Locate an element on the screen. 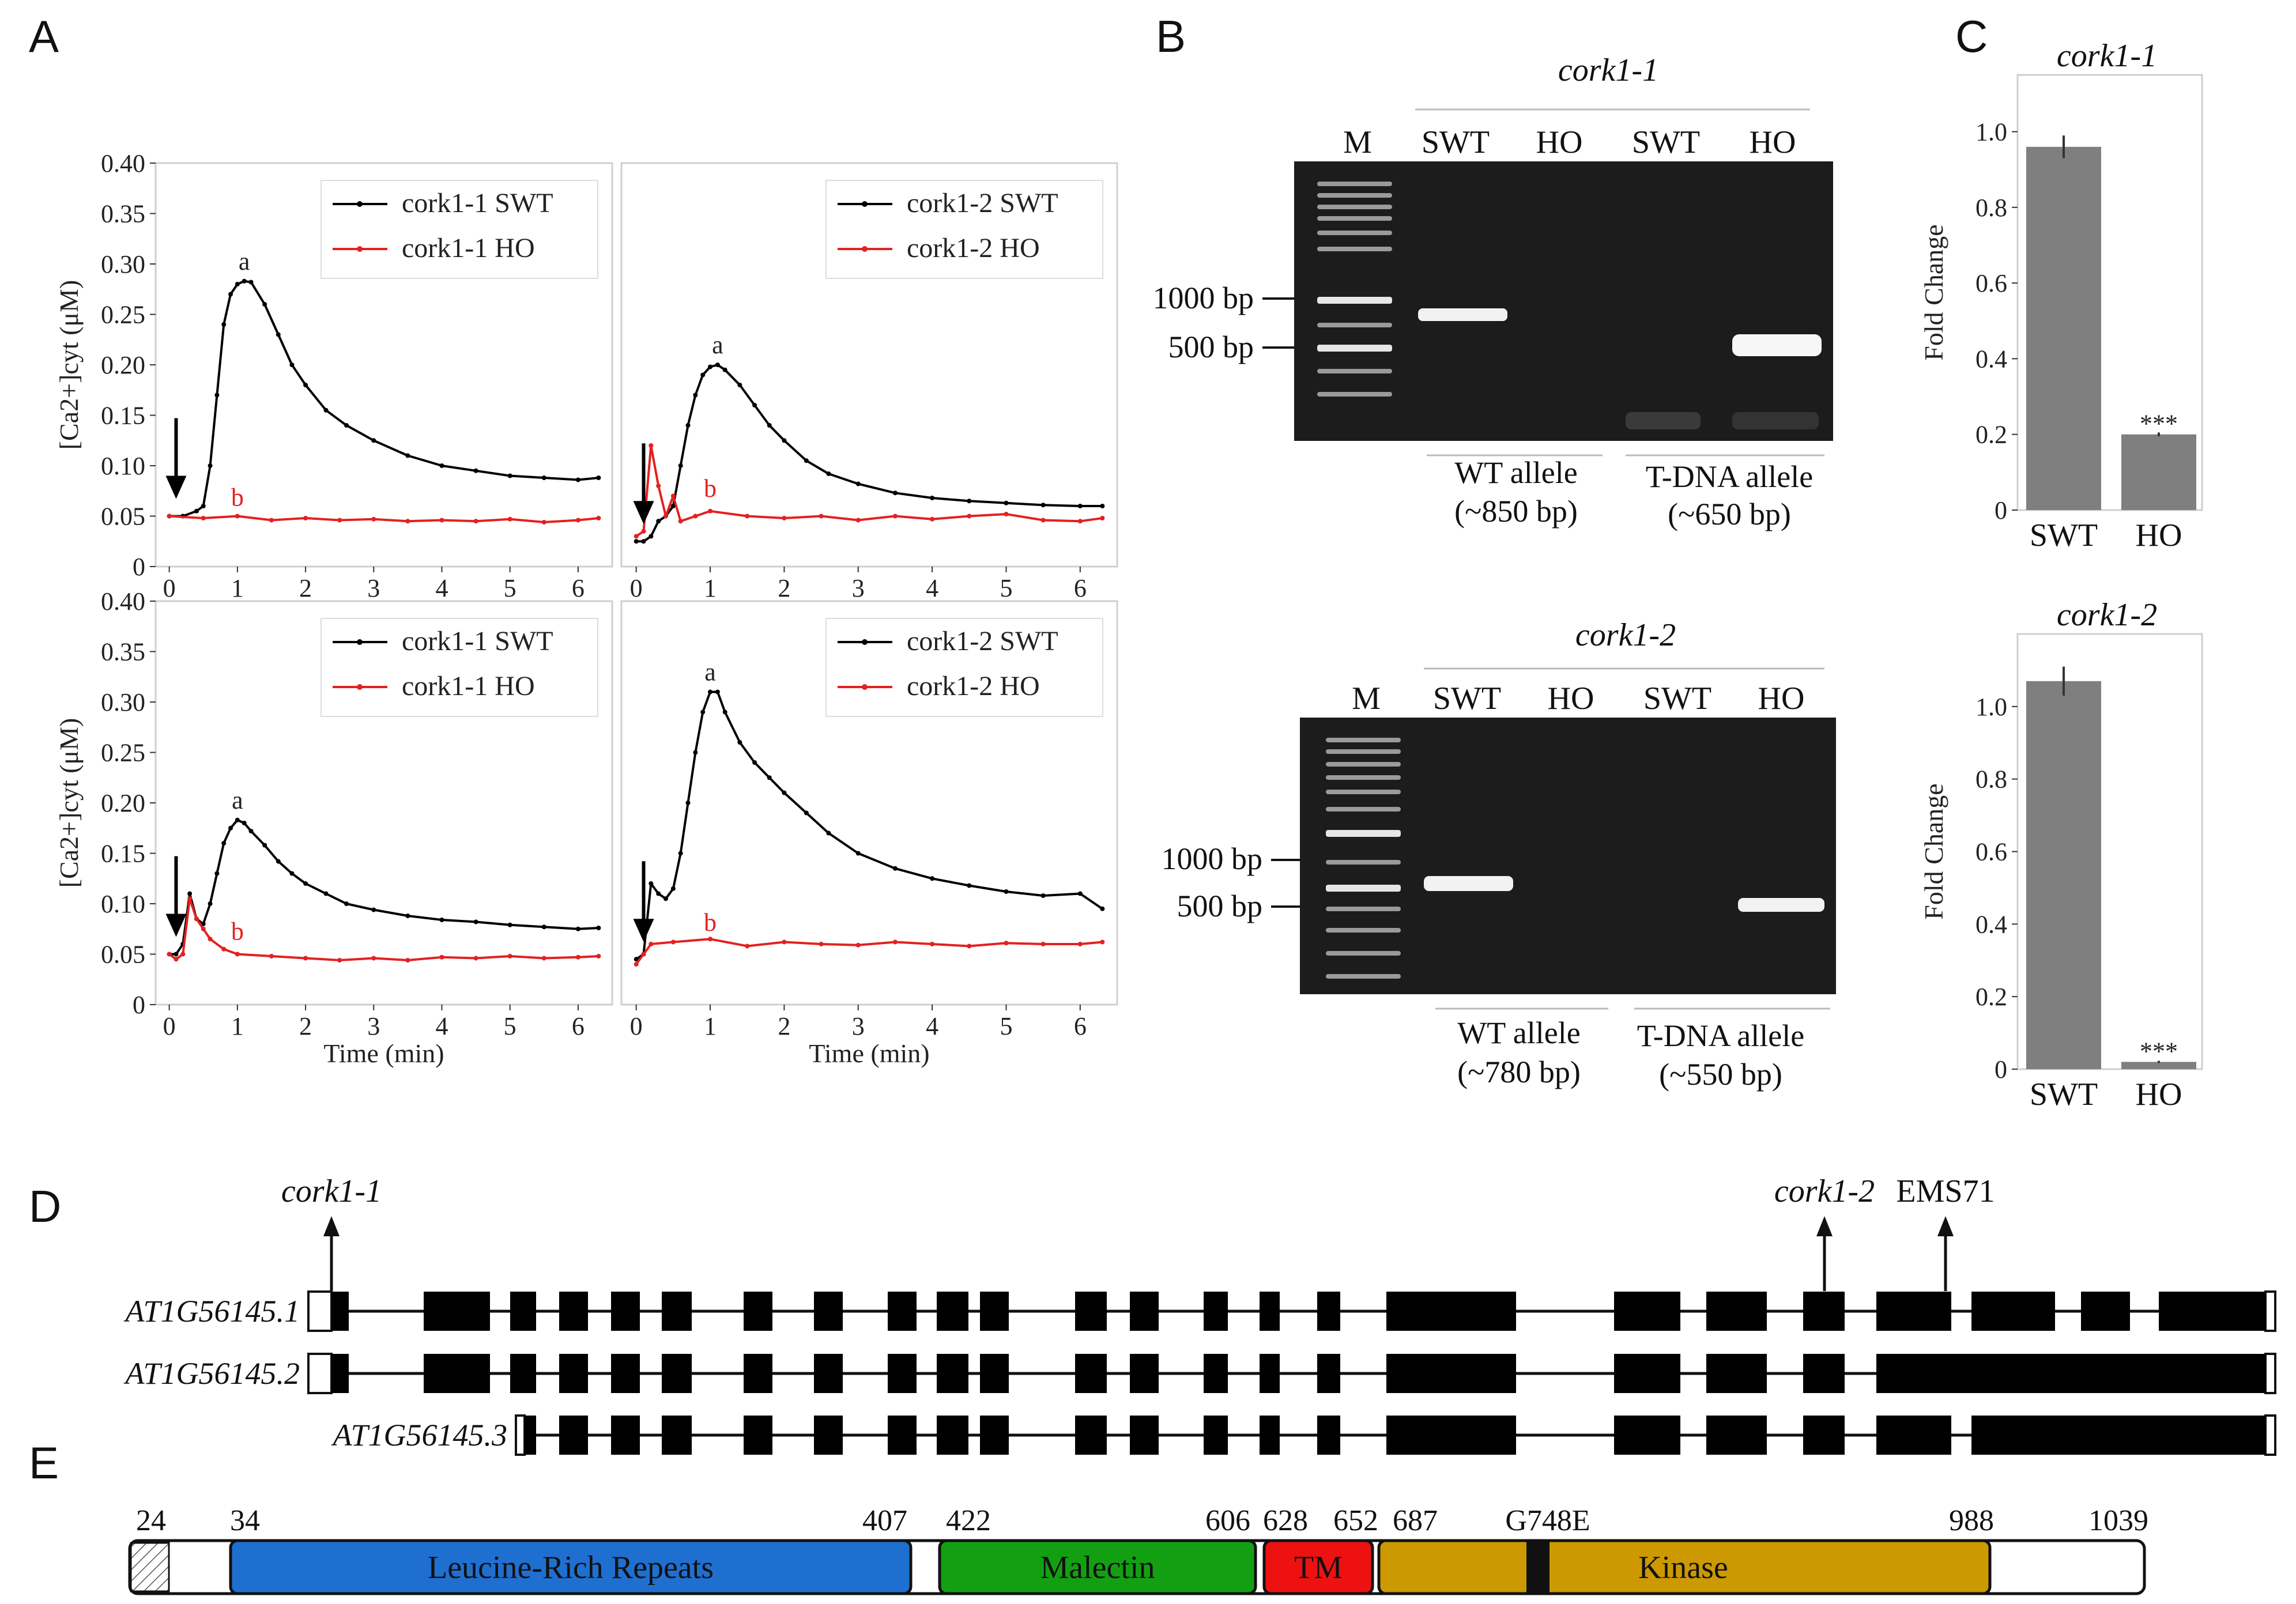  domain-kinase-label: Kinase is located at coordinates (1683, 1568).